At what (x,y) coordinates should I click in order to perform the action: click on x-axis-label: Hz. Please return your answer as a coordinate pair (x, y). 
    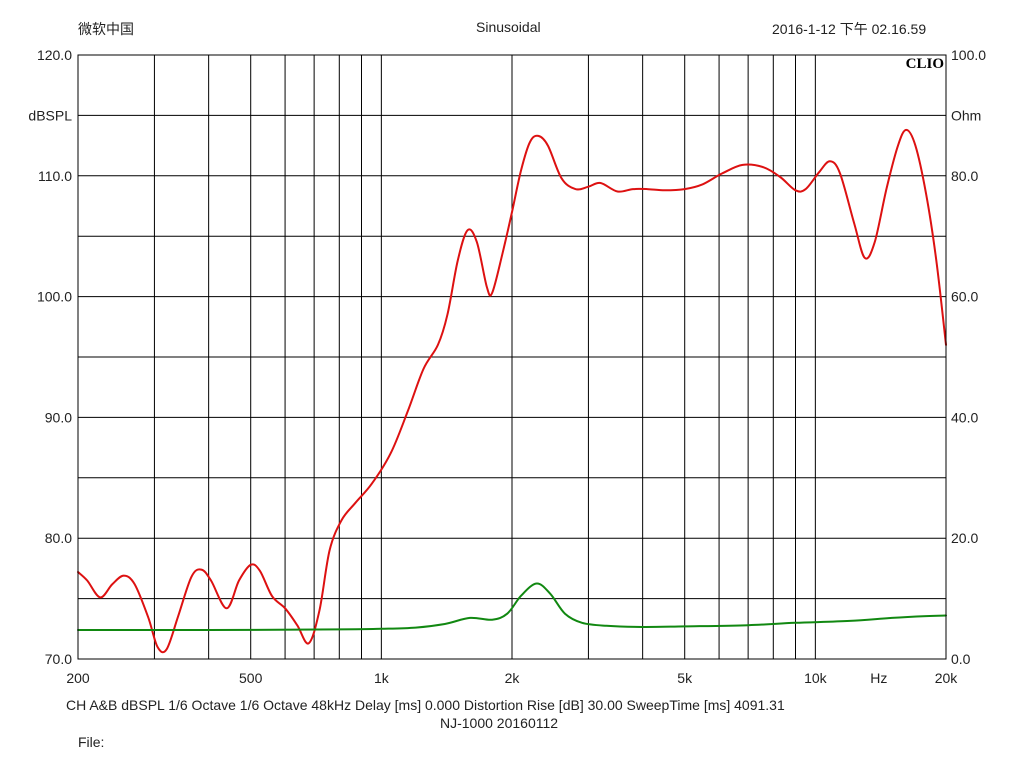
    Looking at the image, I should click on (878, 678).